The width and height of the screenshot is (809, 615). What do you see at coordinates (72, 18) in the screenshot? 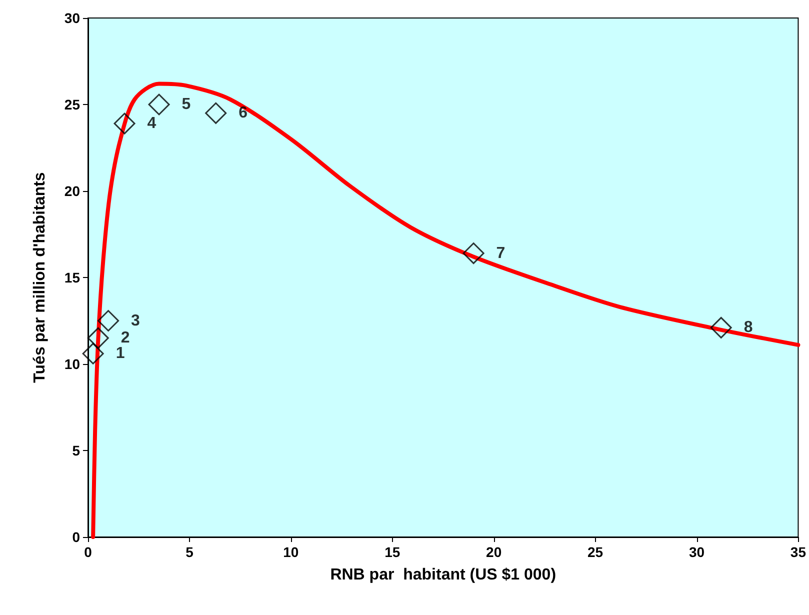
I see `y-tick-label: 30` at bounding box center [72, 18].